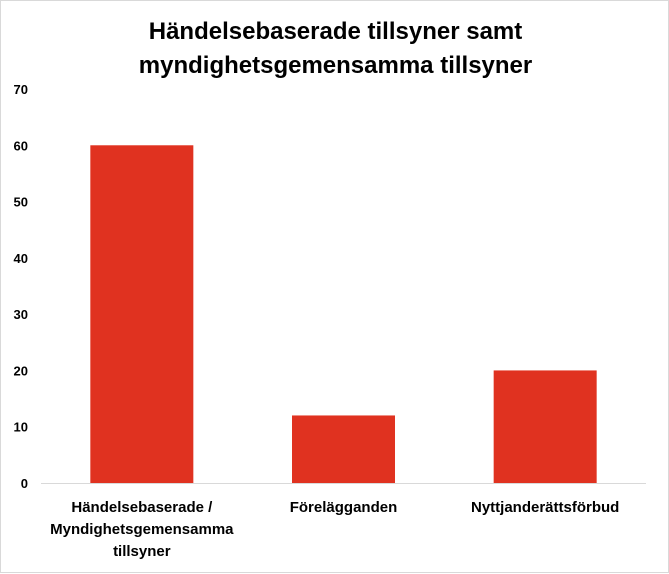 Image resolution: width=669 pixels, height=574 pixels. What do you see at coordinates (142, 507) in the screenshot?
I see `x-category-label: Händelsebaserade /` at bounding box center [142, 507].